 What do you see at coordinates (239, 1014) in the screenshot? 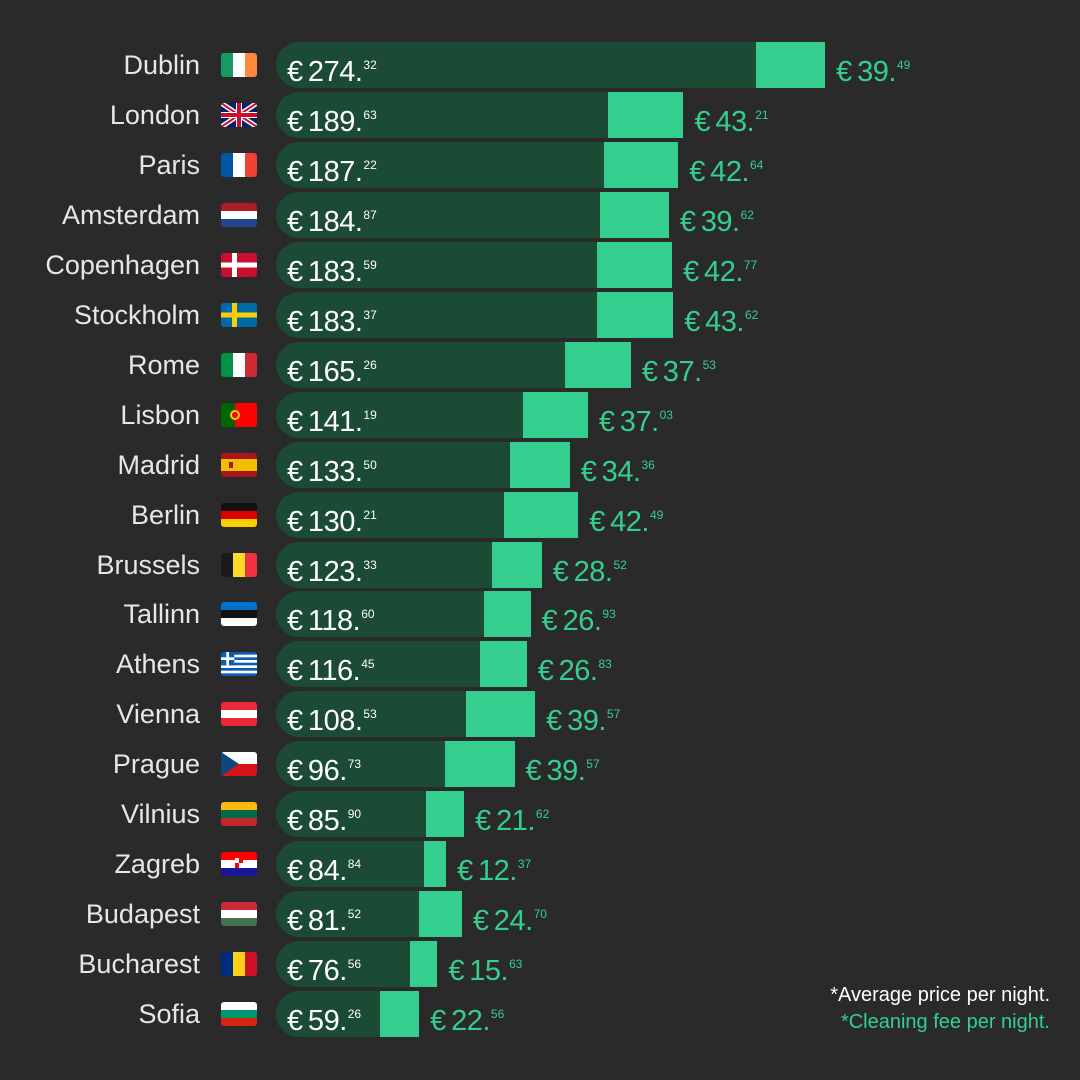
I see `flag-bg-icon` at bounding box center [239, 1014].